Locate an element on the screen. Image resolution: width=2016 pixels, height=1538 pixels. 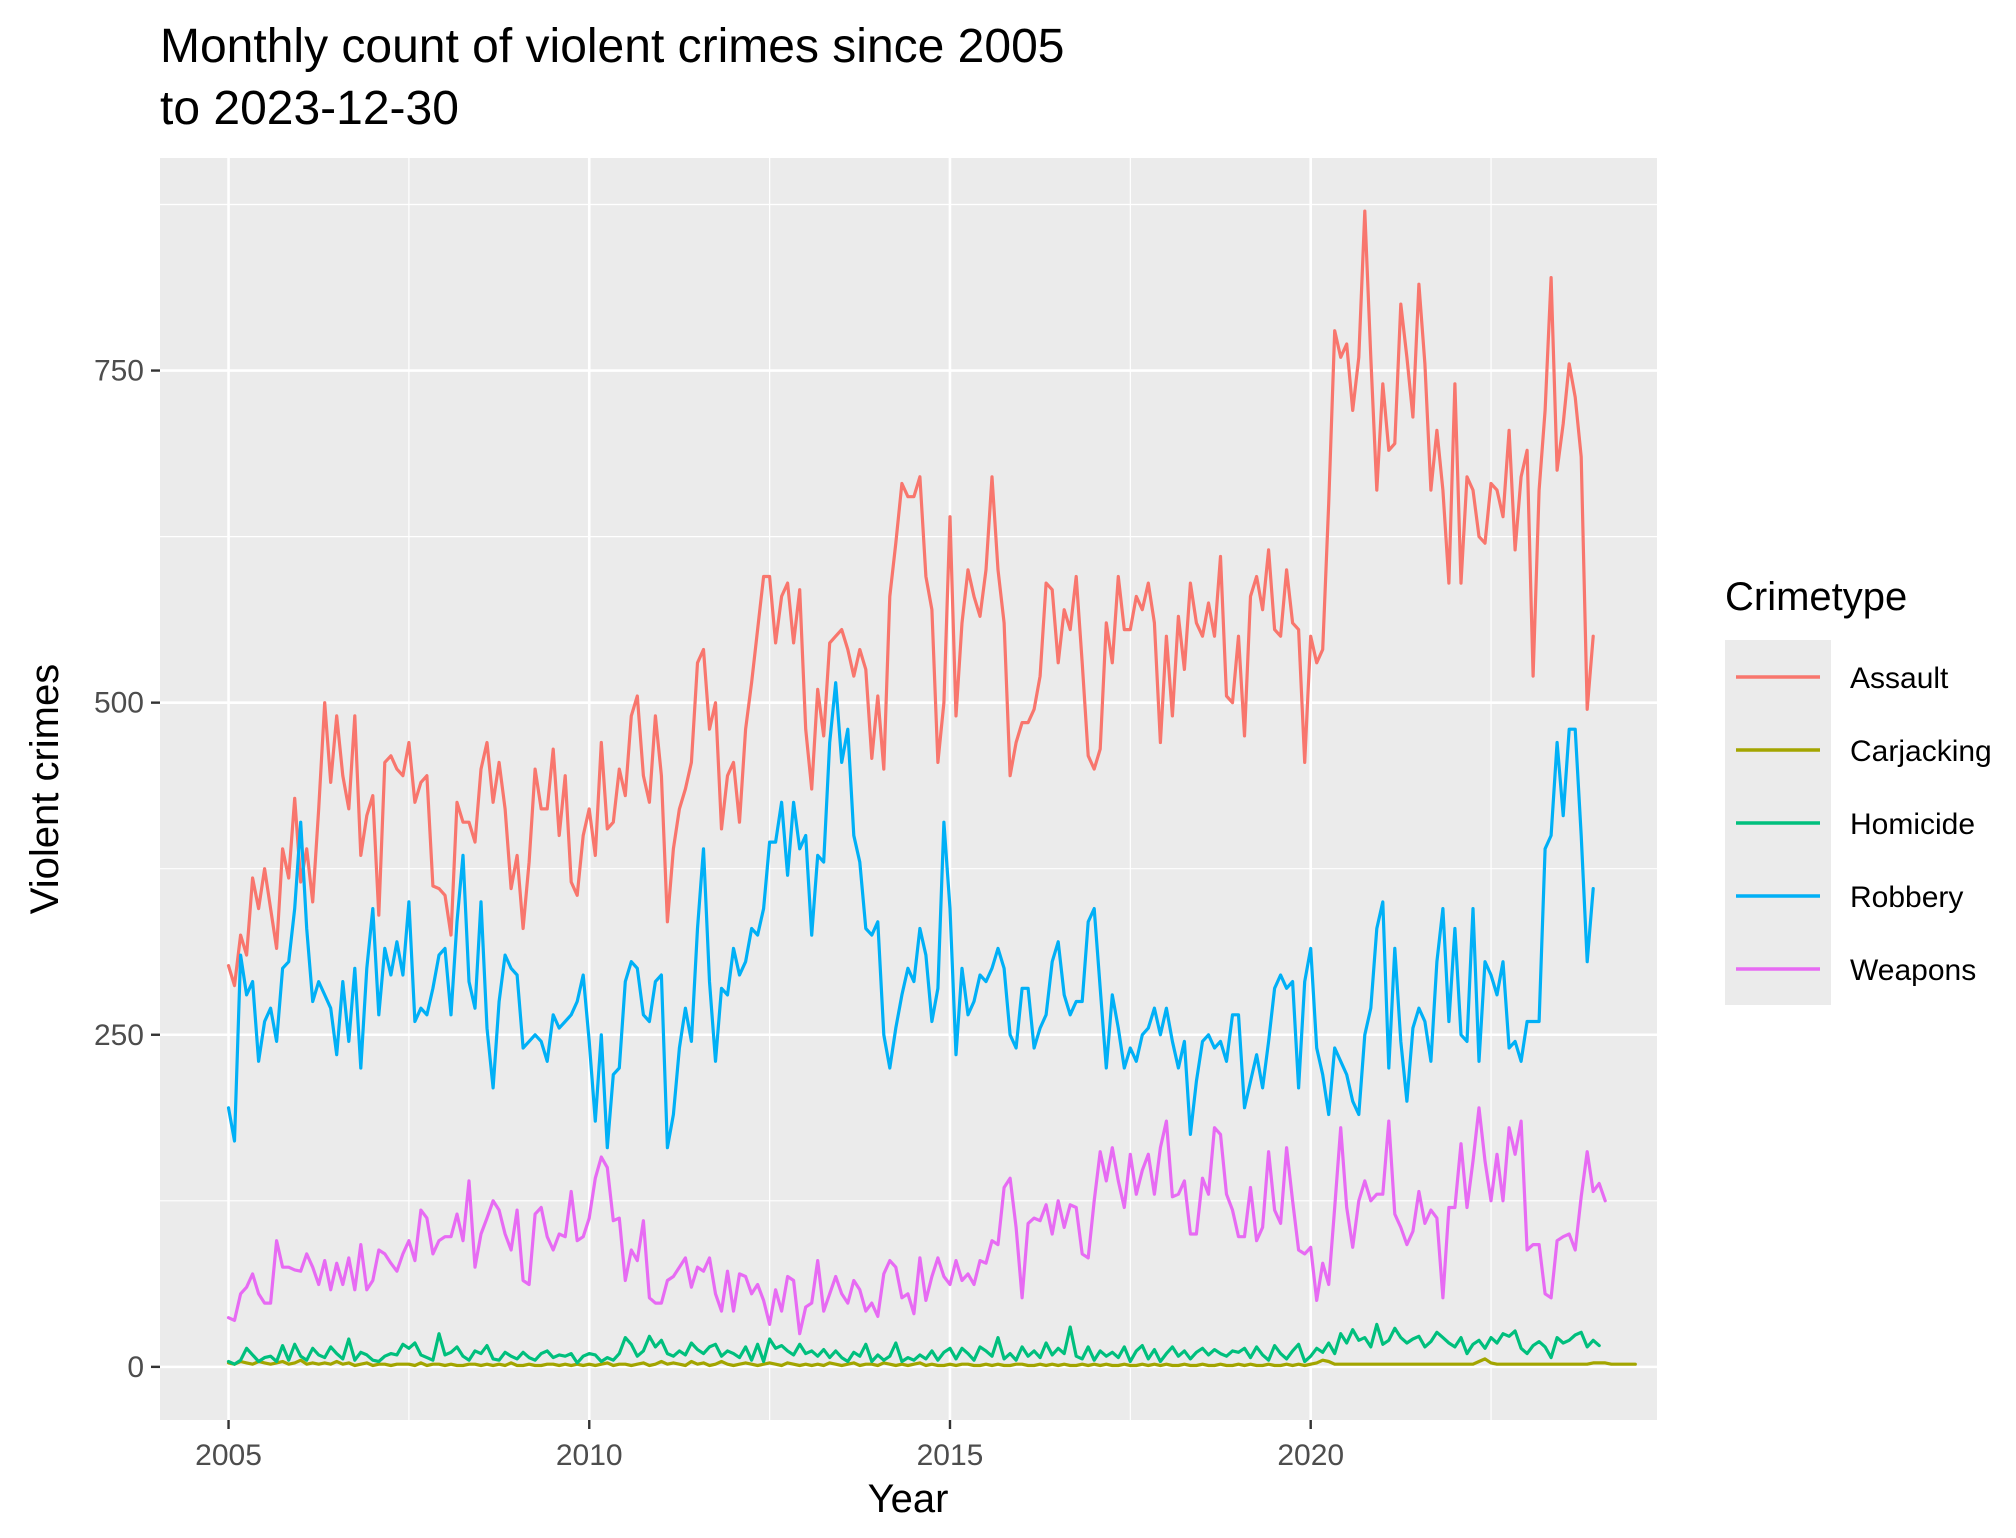
legend-label-robbery: Robbery is located at coordinates (1906, 897).